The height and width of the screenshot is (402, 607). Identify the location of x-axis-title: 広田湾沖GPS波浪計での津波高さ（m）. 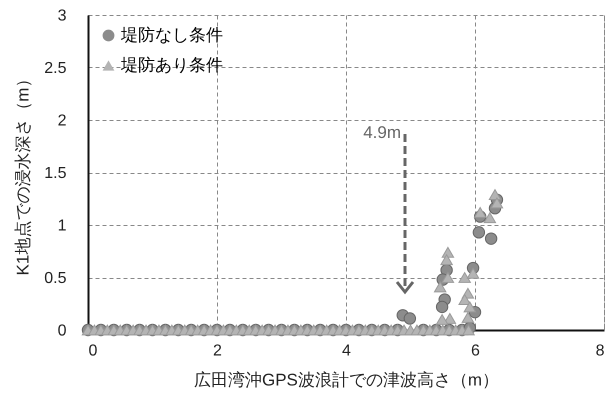
(347, 380).